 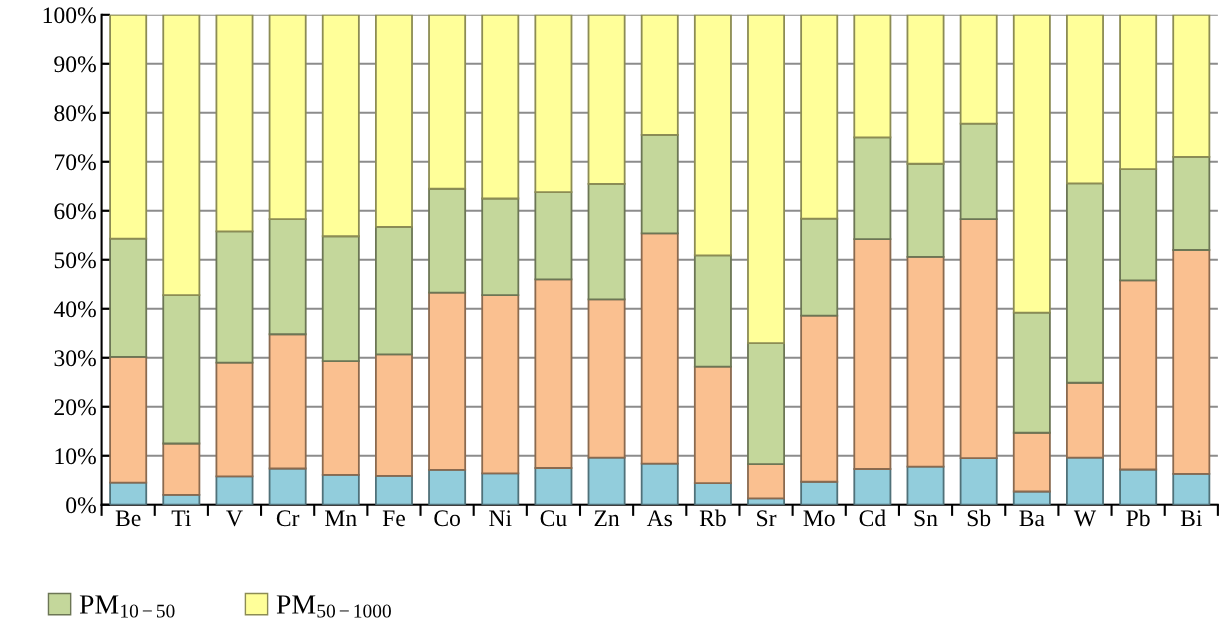 What do you see at coordinates (75, 64) in the screenshot?
I see `y-tick-label: 90%` at bounding box center [75, 64].